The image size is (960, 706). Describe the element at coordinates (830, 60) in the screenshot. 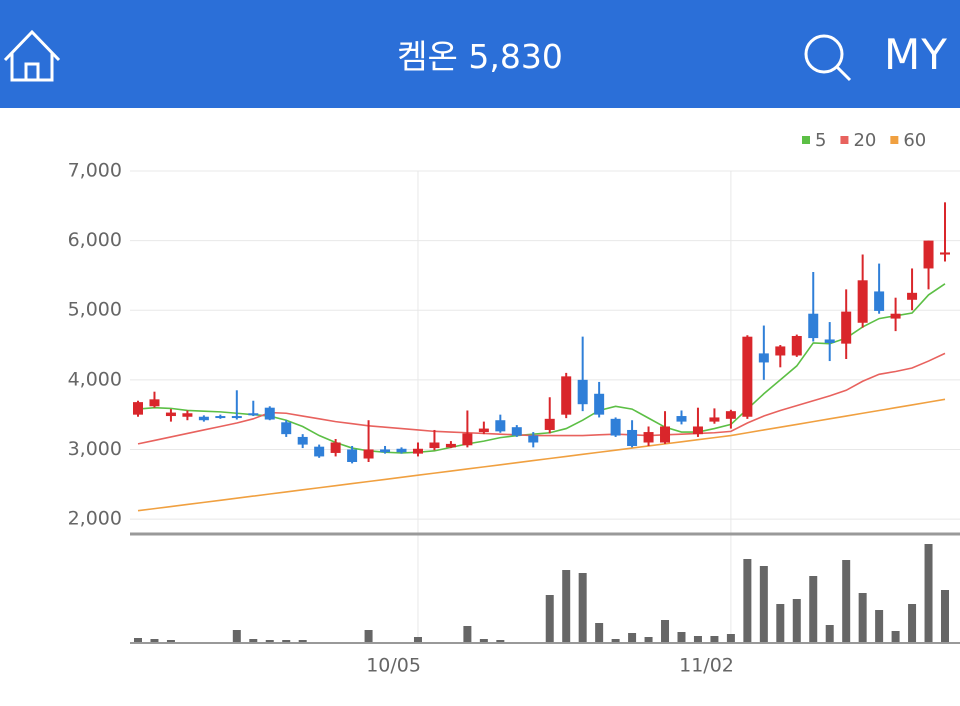

I see `search-button` at that location.